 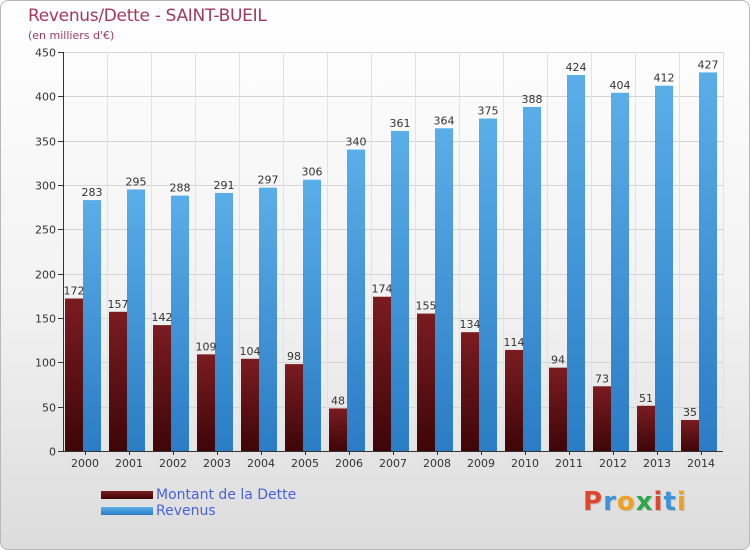 What do you see at coordinates (312, 172) in the screenshot?
I see `data-label-revenus: 306` at bounding box center [312, 172].